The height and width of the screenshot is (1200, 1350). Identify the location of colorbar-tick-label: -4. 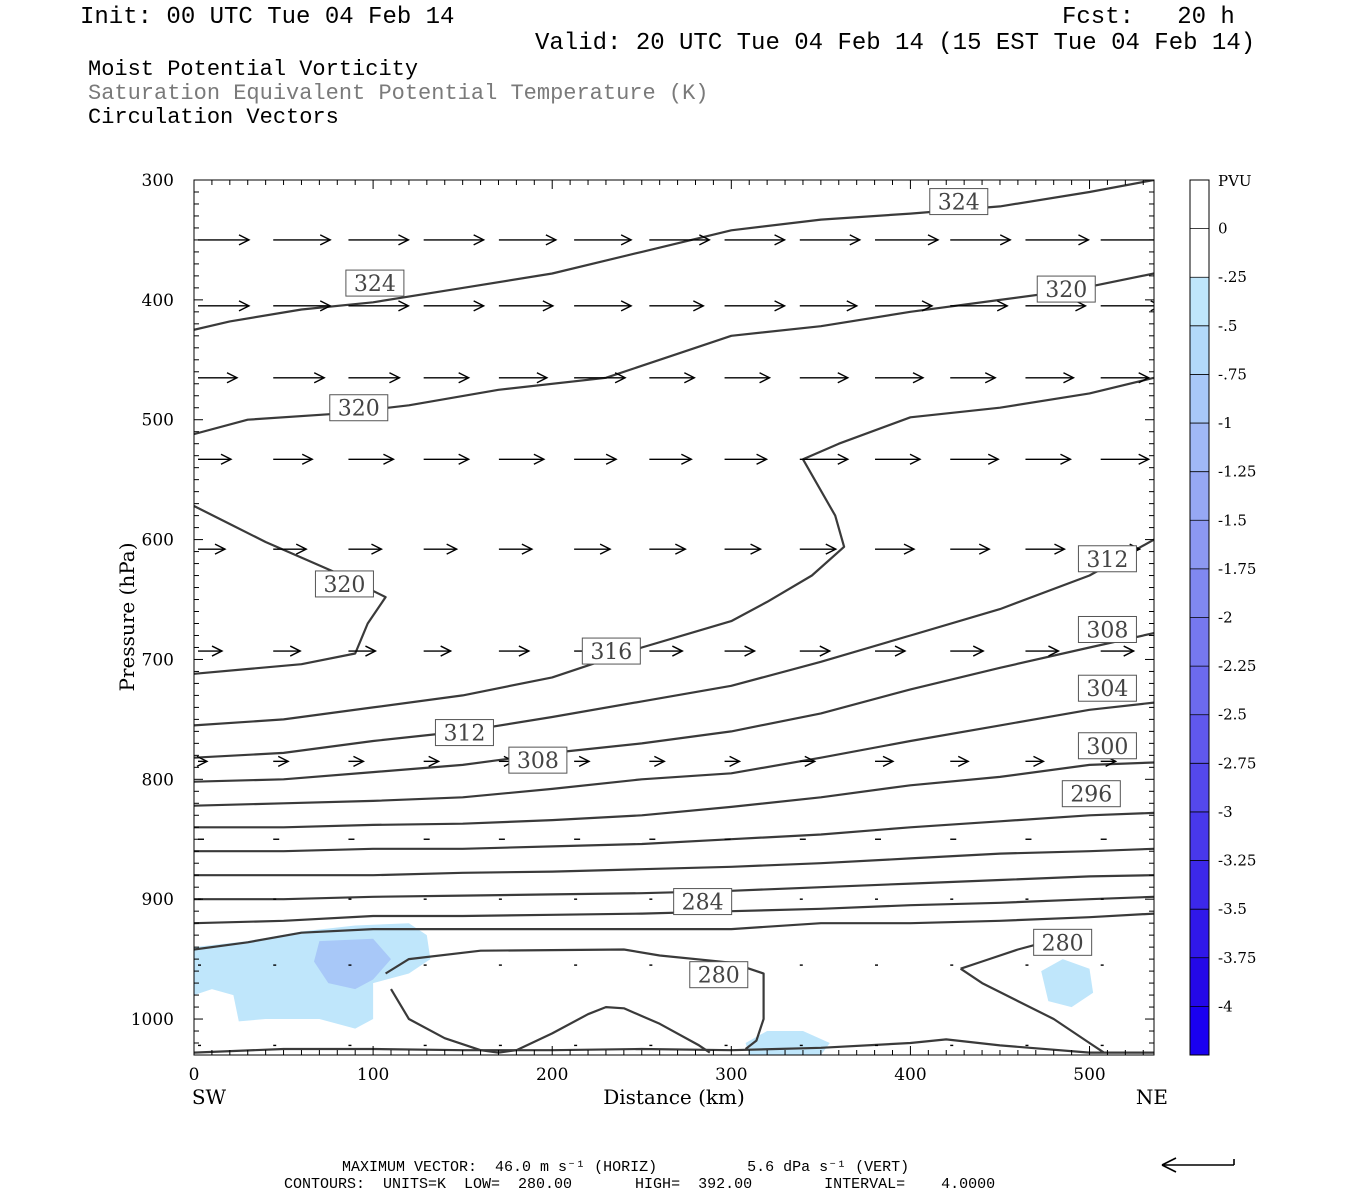
(1225, 1006).